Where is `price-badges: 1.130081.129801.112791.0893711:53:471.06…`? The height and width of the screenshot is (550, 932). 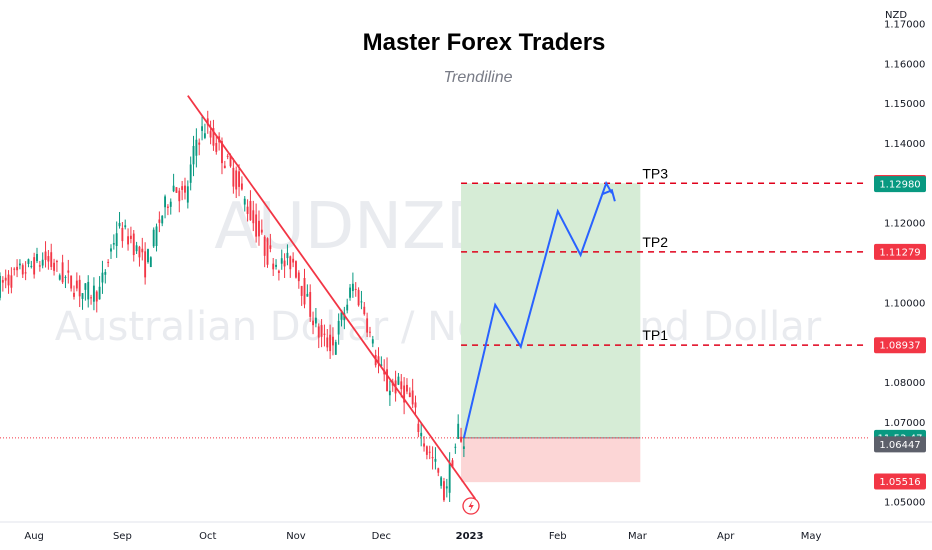 price-badges: 1.130081.129801.112791.0893711:53:471.06… is located at coordinates (900, 332).